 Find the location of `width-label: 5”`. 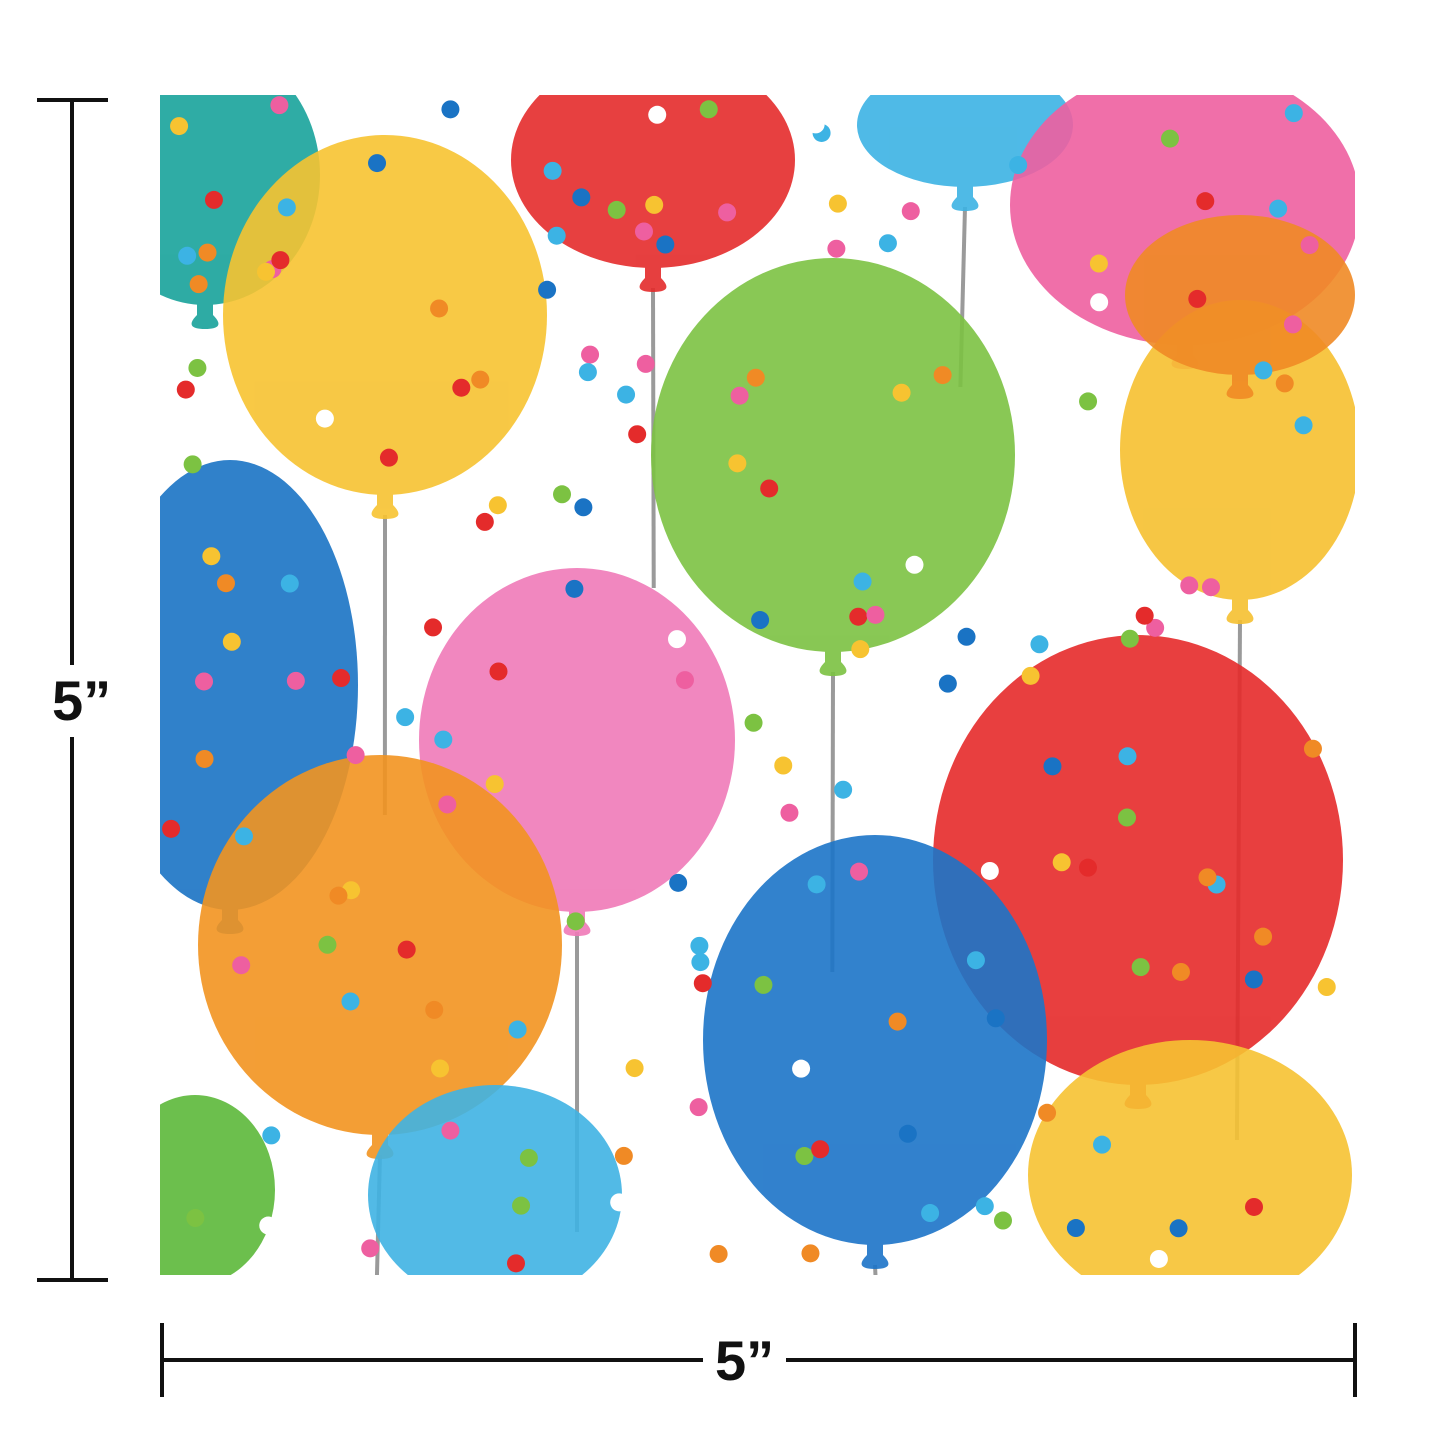

width-label: 5” is located at coordinates (745, 1361).